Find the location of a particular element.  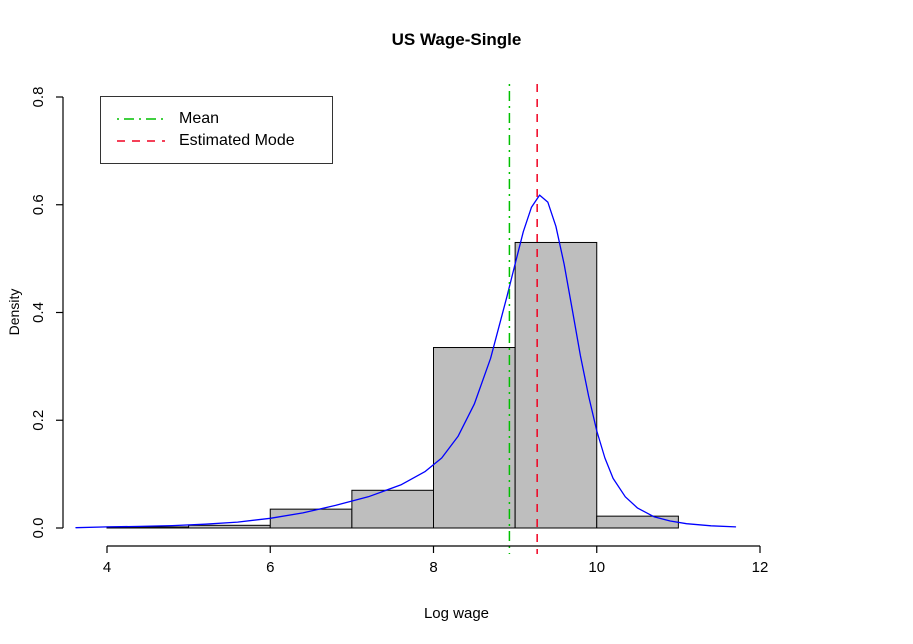

mean-line-sample-icon is located at coordinates (141, 119).